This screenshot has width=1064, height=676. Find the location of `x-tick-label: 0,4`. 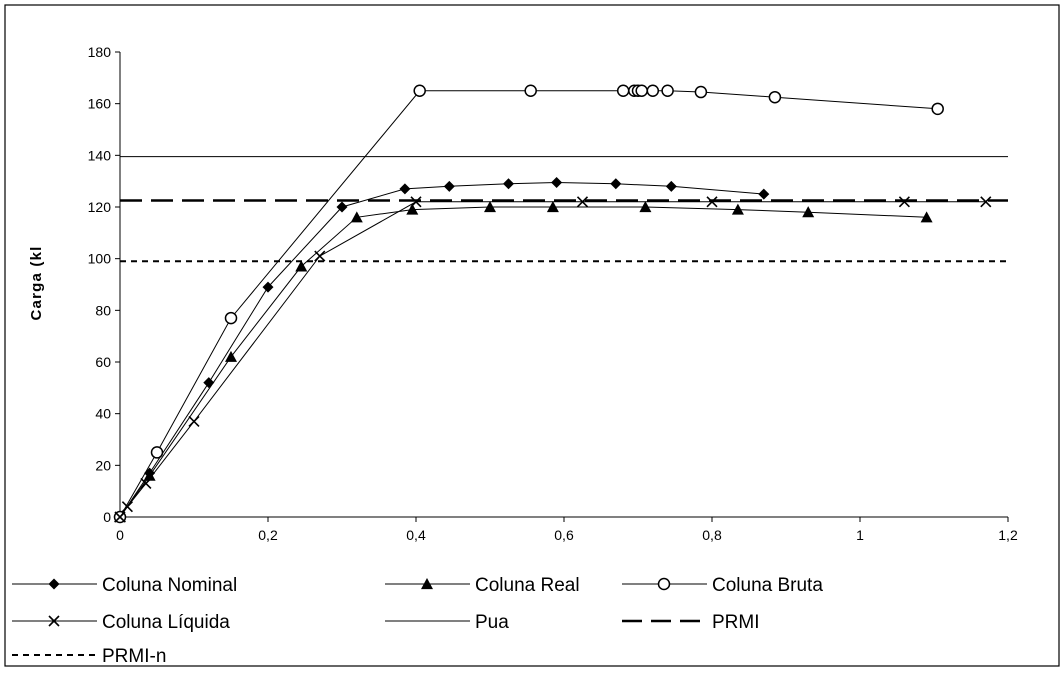

x-tick-label: 0,4 is located at coordinates (416, 535).